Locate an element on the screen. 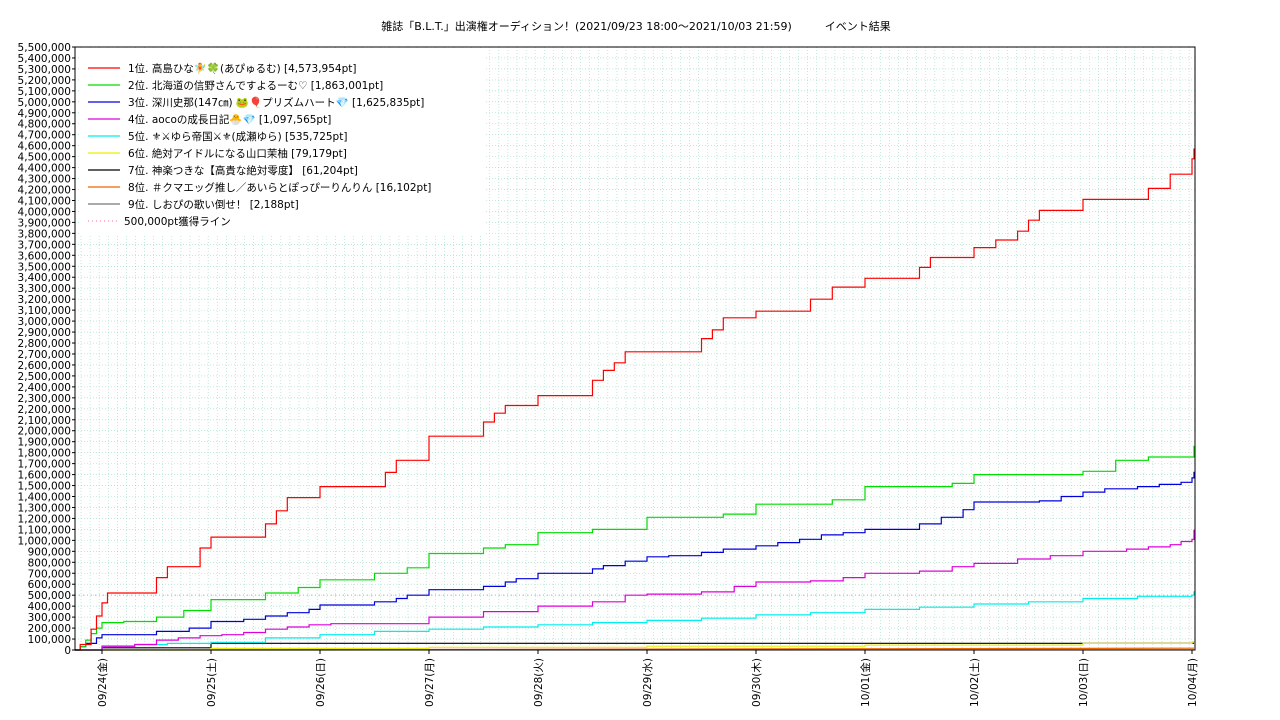  y-tick-label: 3,600,000 is located at coordinates (44, 256).